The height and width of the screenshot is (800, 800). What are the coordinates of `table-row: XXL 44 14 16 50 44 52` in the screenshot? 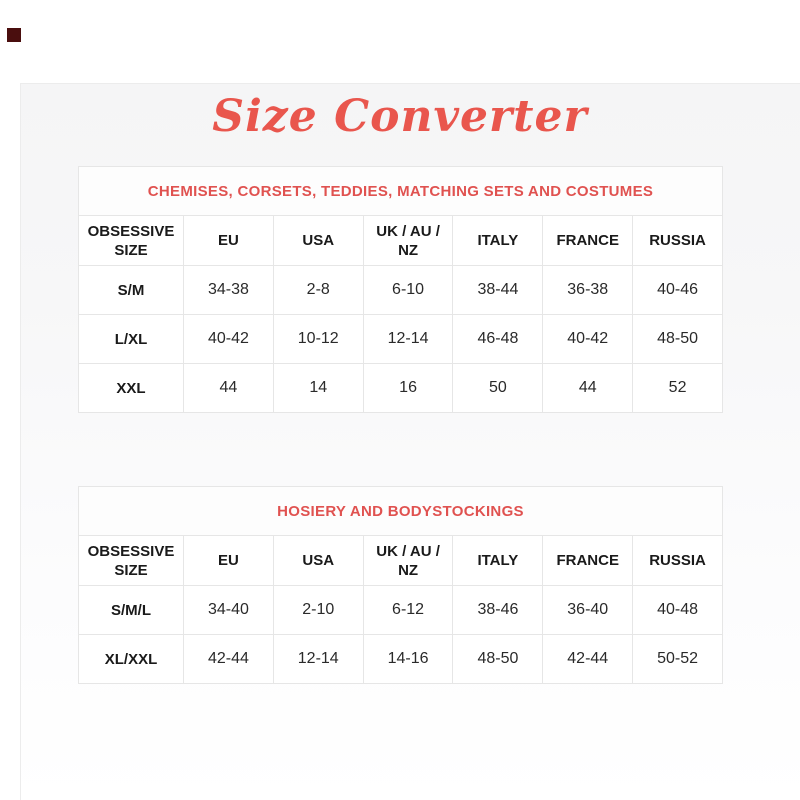 It's located at (400, 388).